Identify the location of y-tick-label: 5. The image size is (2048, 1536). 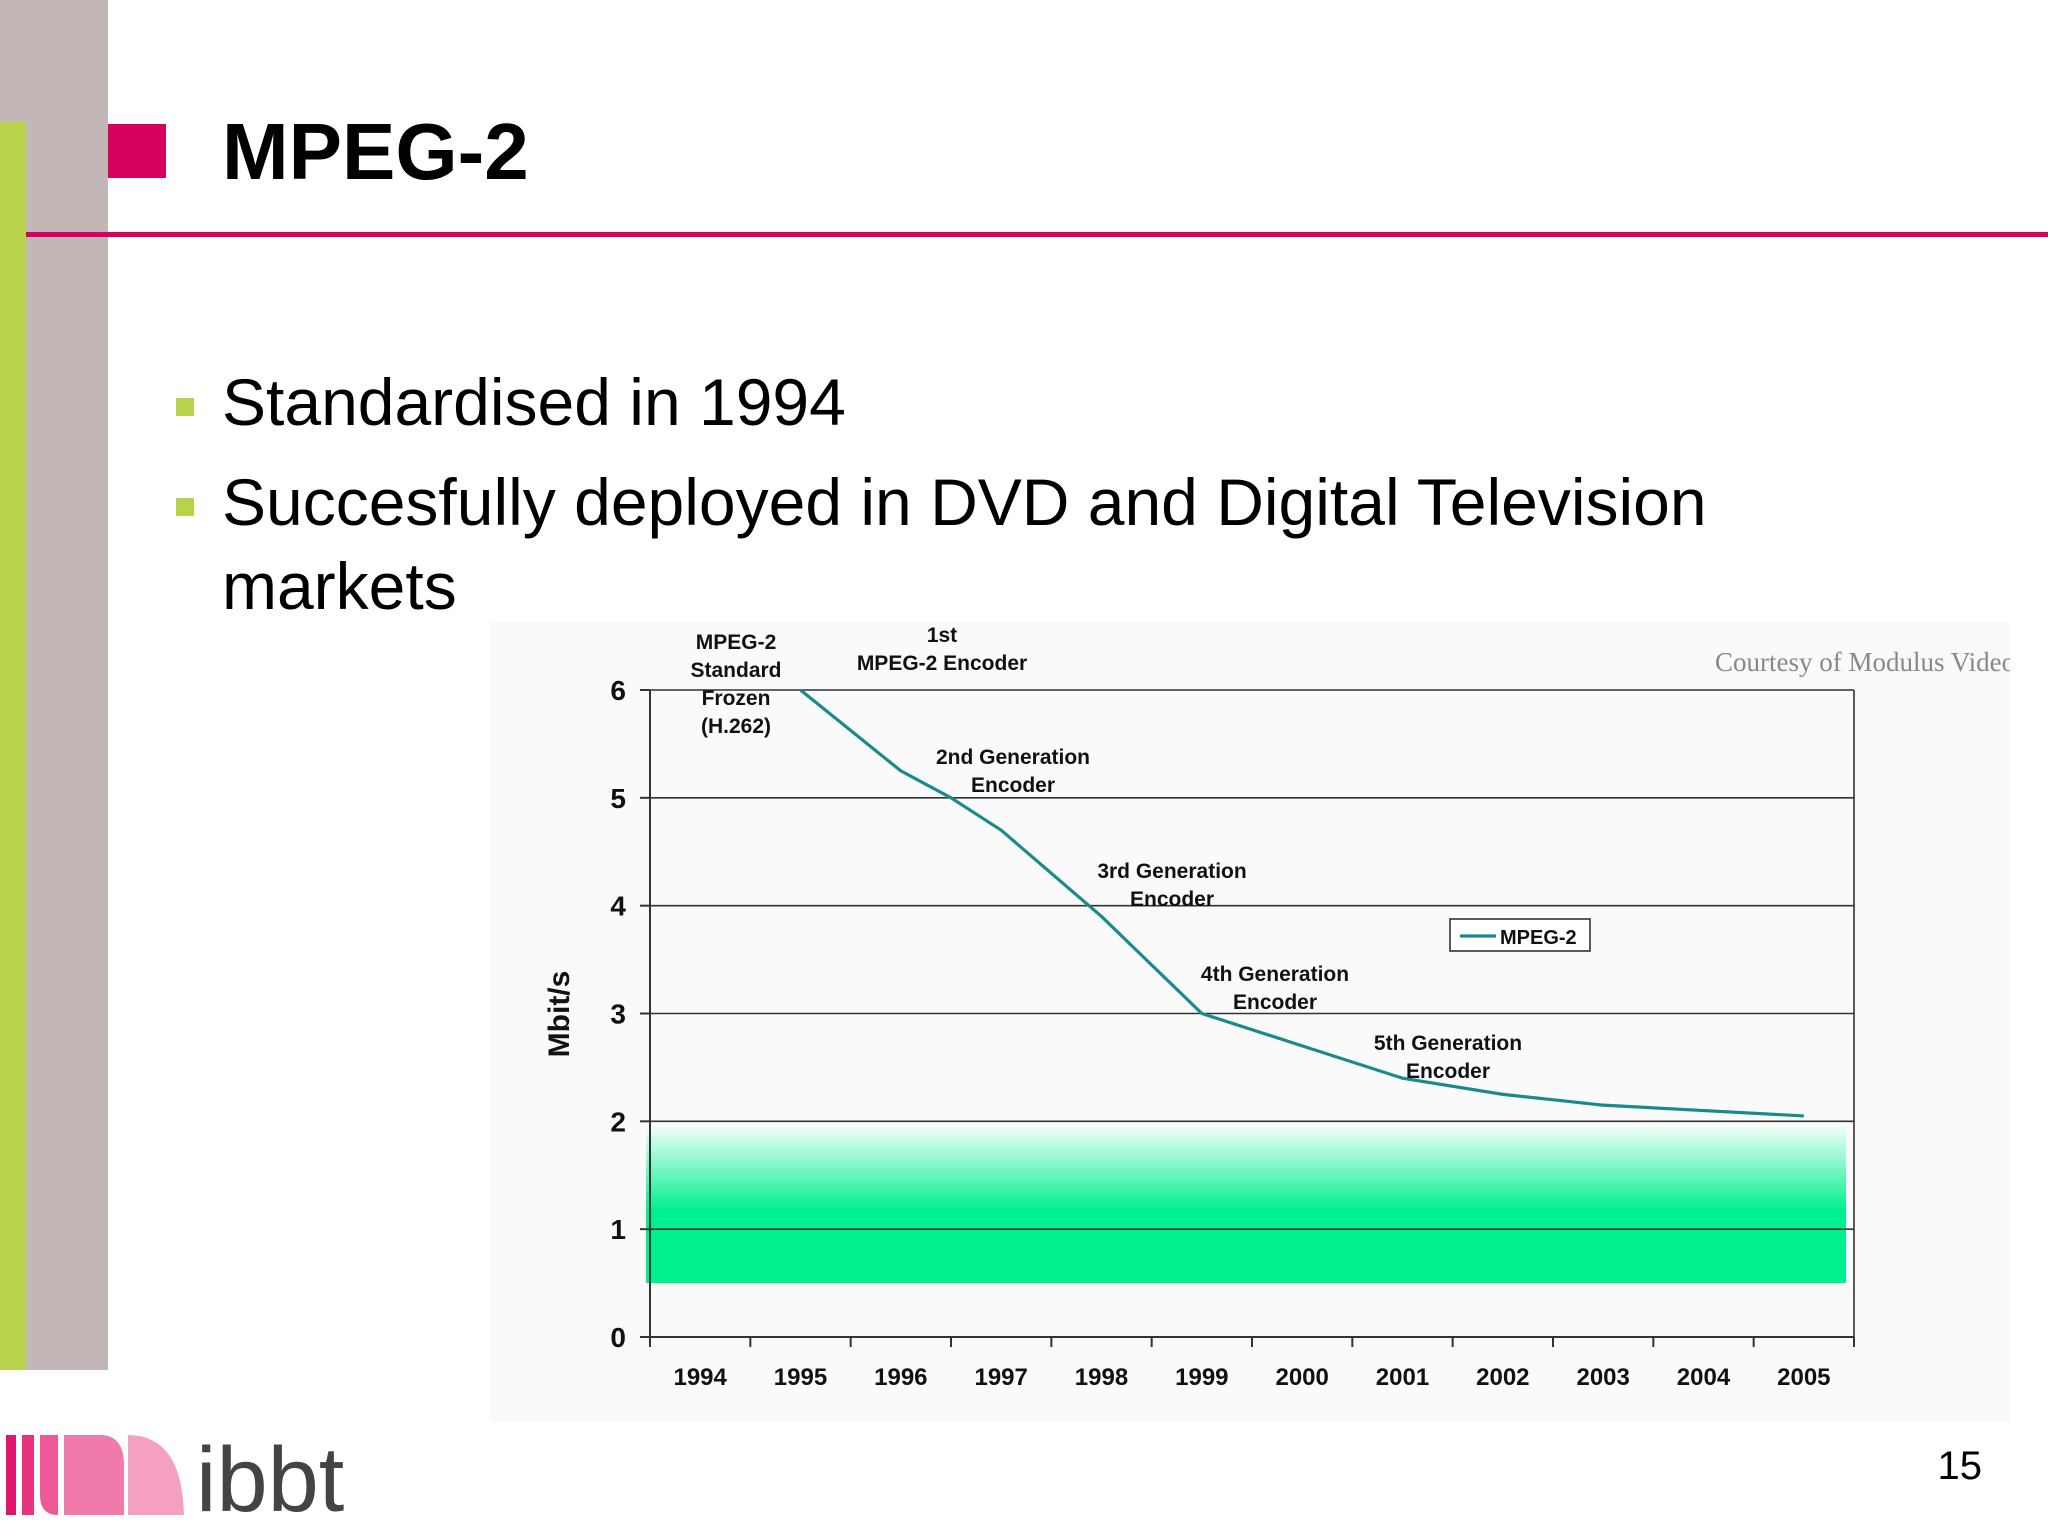
(618, 798).